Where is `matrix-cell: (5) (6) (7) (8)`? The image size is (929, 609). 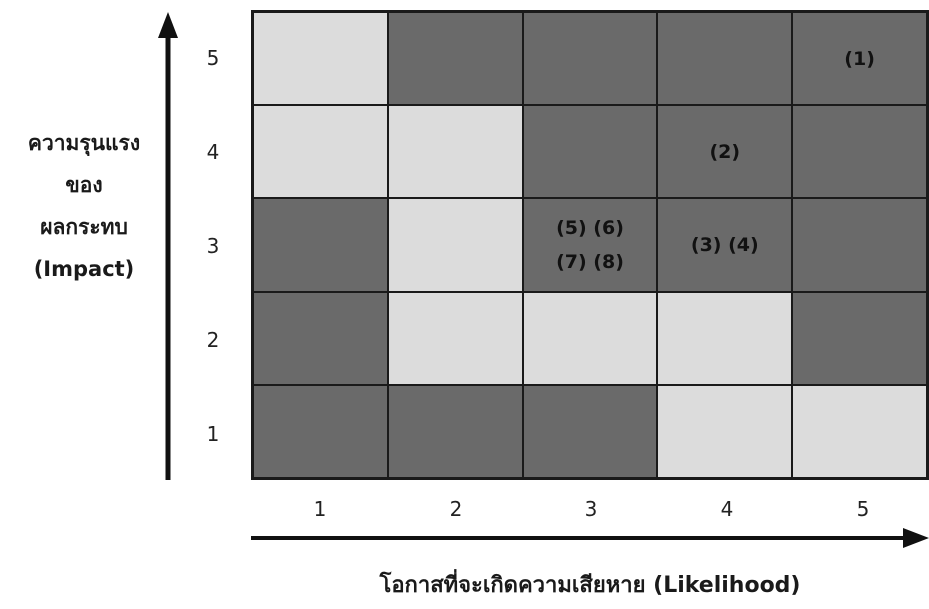
matrix-cell: (5) (6) (7) (8) is located at coordinates (590, 245).